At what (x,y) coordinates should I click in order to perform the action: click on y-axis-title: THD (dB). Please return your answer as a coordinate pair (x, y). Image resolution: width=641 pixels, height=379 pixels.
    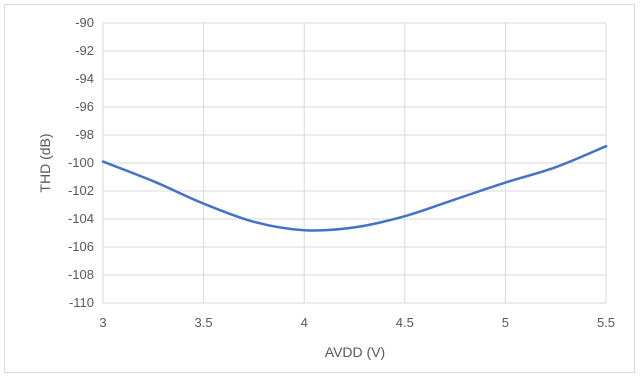
    Looking at the image, I should click on (45, 162).